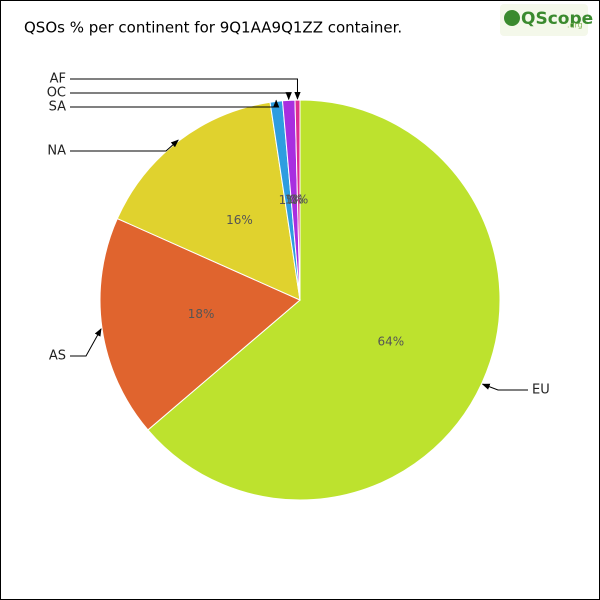  Describe the element at coordinates (201, 314) in the screenshot. I see `slice-percent: 18%` at that location.